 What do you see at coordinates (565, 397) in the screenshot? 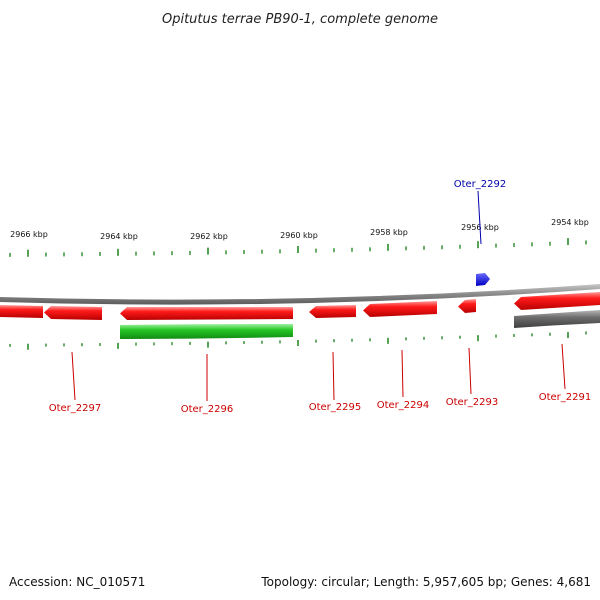
I see `gene-label-oter-2291: Oter_2291` at bounding box center [565, 397].